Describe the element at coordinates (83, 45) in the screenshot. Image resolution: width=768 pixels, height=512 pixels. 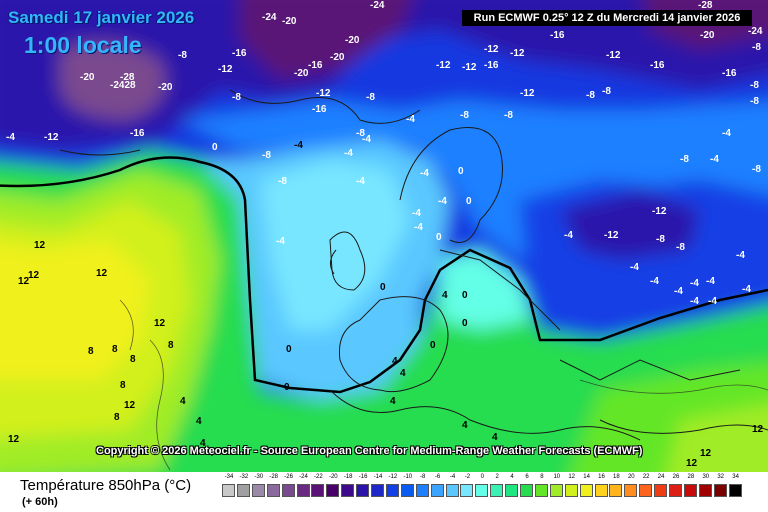
I see `forecast-local-time: 1:00 locale` at that location.